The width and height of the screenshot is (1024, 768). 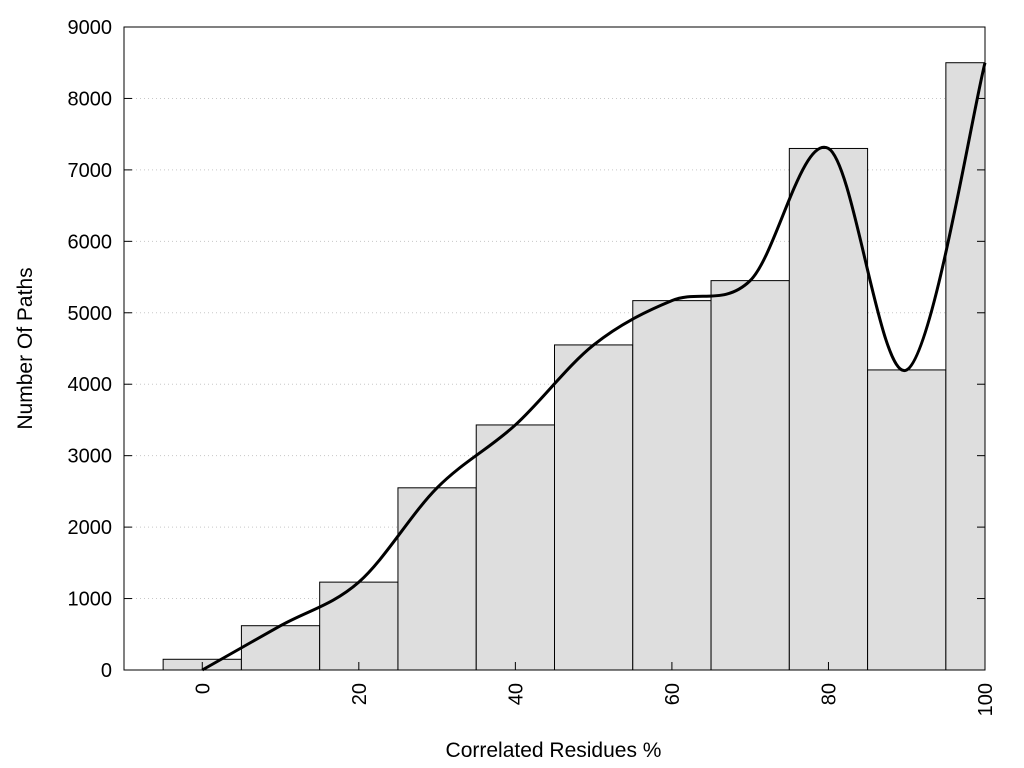 What do you see at coordinates (90, 528) in the screenshot?
I see `y-tick-label: 2000` at bounding box center [90, 528].